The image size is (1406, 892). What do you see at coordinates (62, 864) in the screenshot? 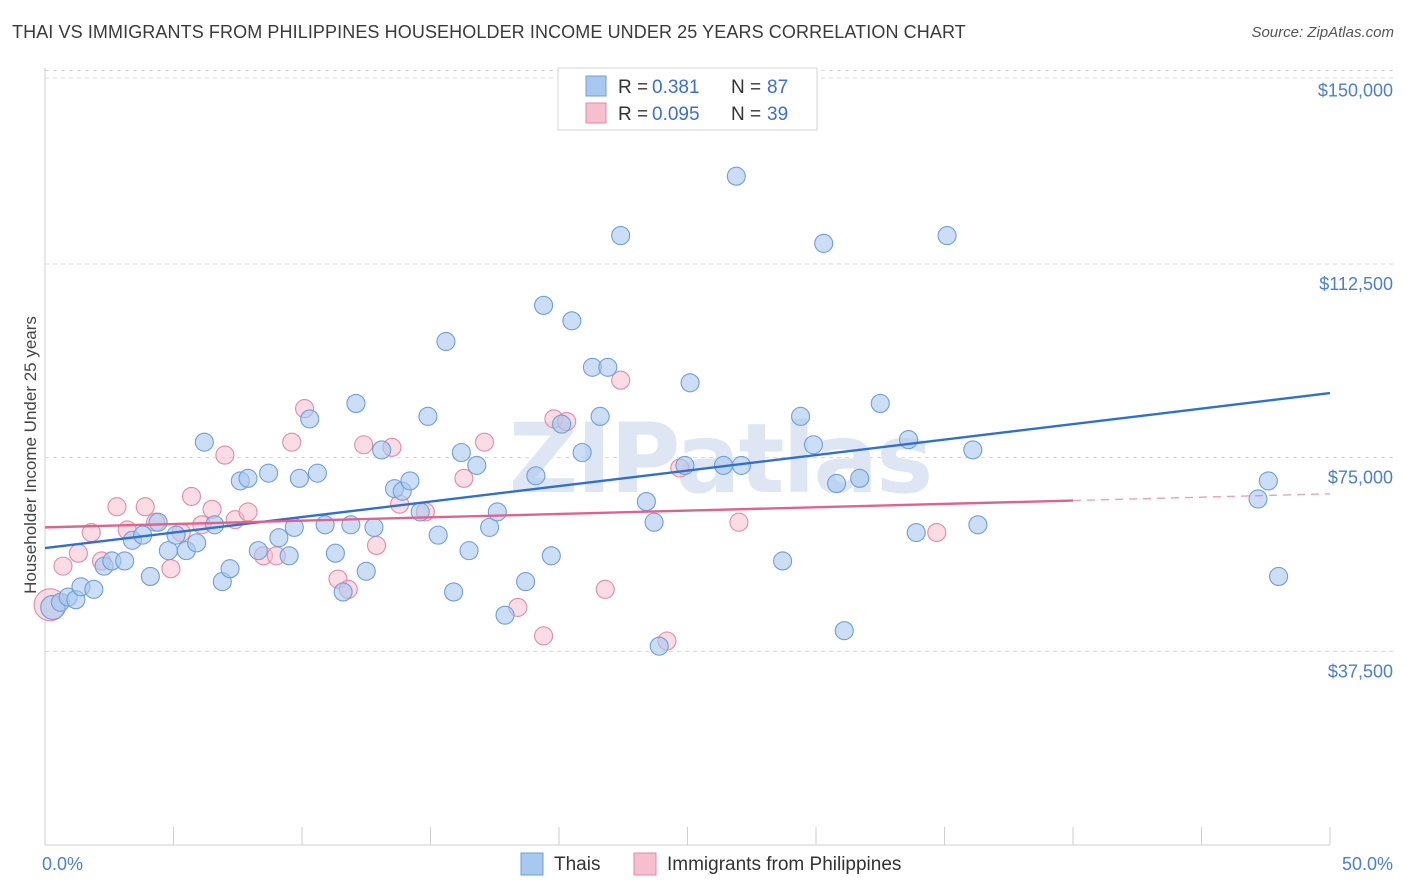
I see `x-tick-label-min: 0.0%` at bounding box center [62, 864].